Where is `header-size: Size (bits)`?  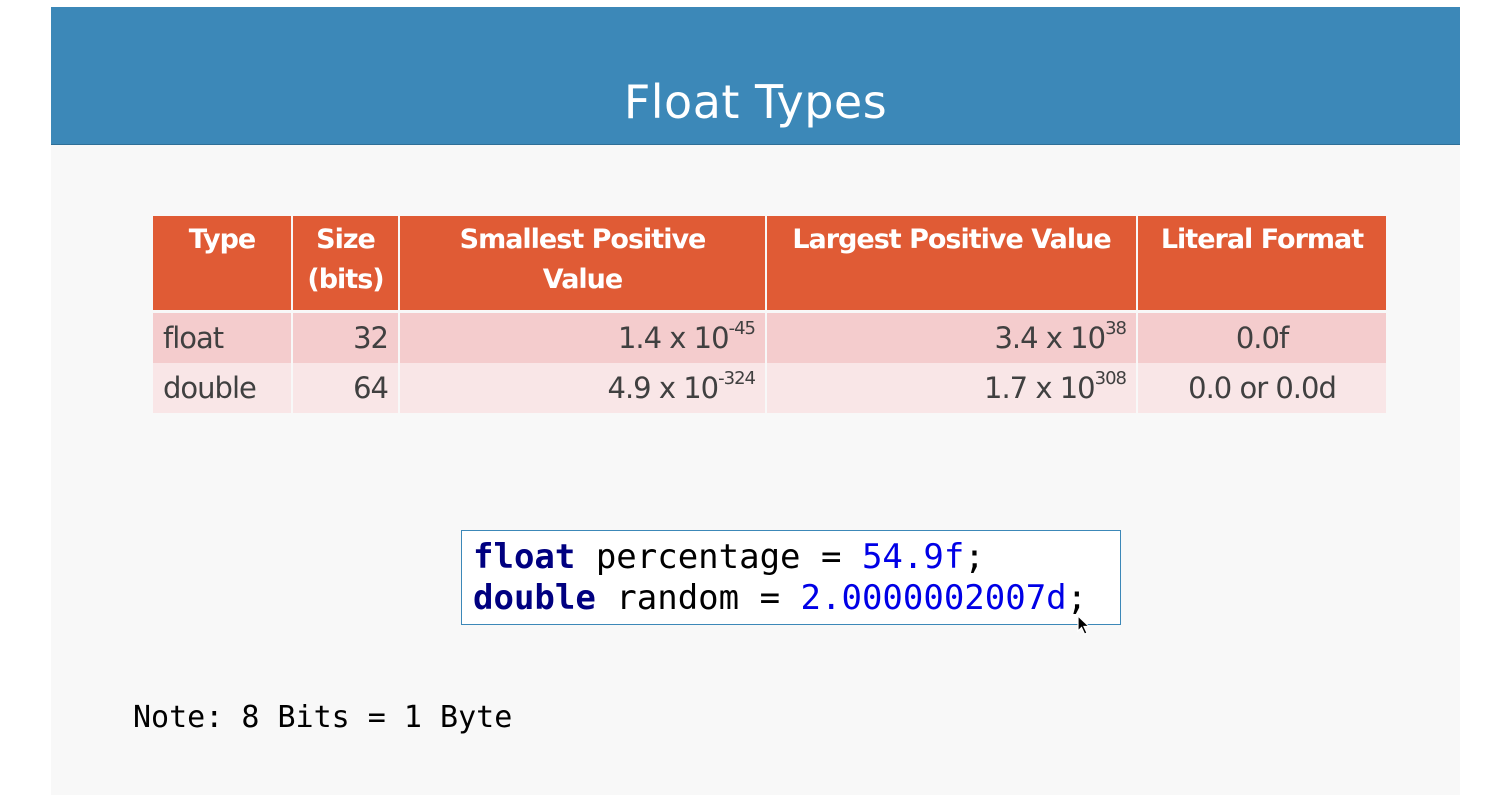
header-size: Size (bits) is located at coordinates (345, 264).